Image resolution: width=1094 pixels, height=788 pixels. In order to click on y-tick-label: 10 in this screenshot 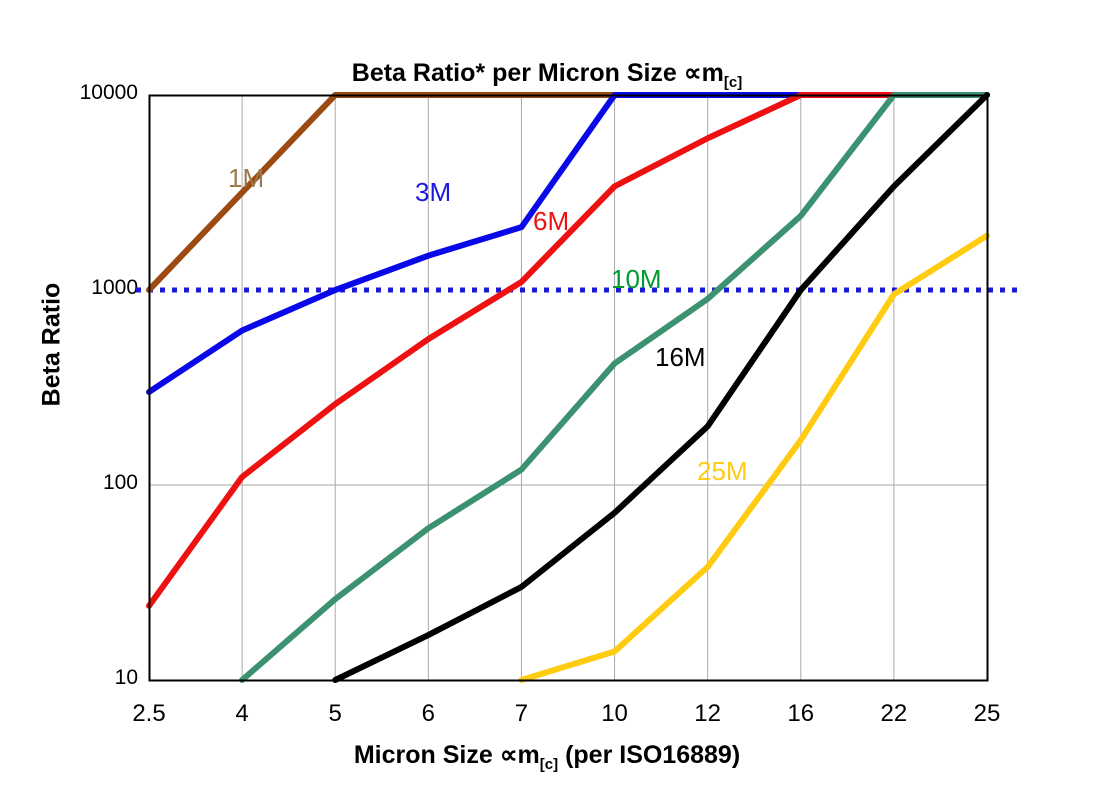, I will do `click(126, 677)`.